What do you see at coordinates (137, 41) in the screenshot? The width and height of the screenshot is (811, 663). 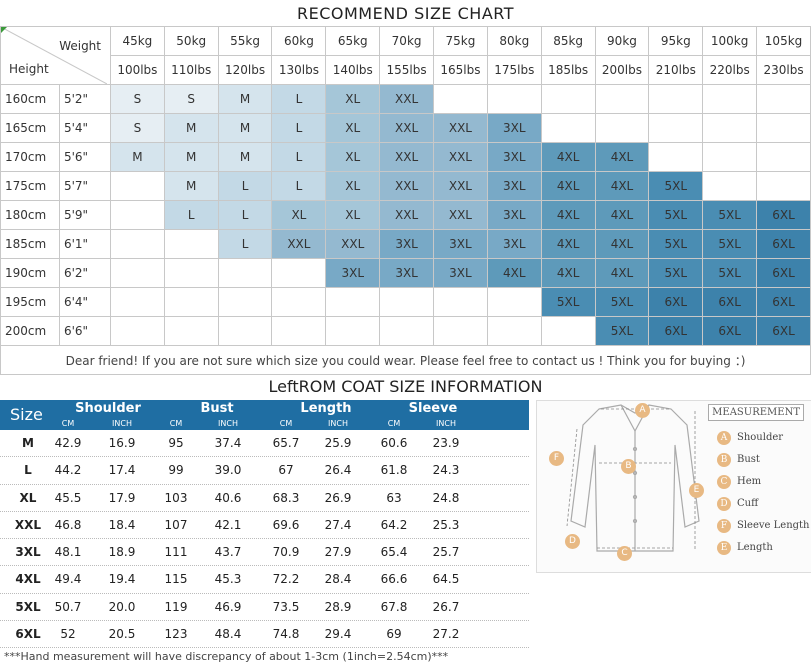 I see `weight-kg-0: 45kg` at bounding box center [137, 41].